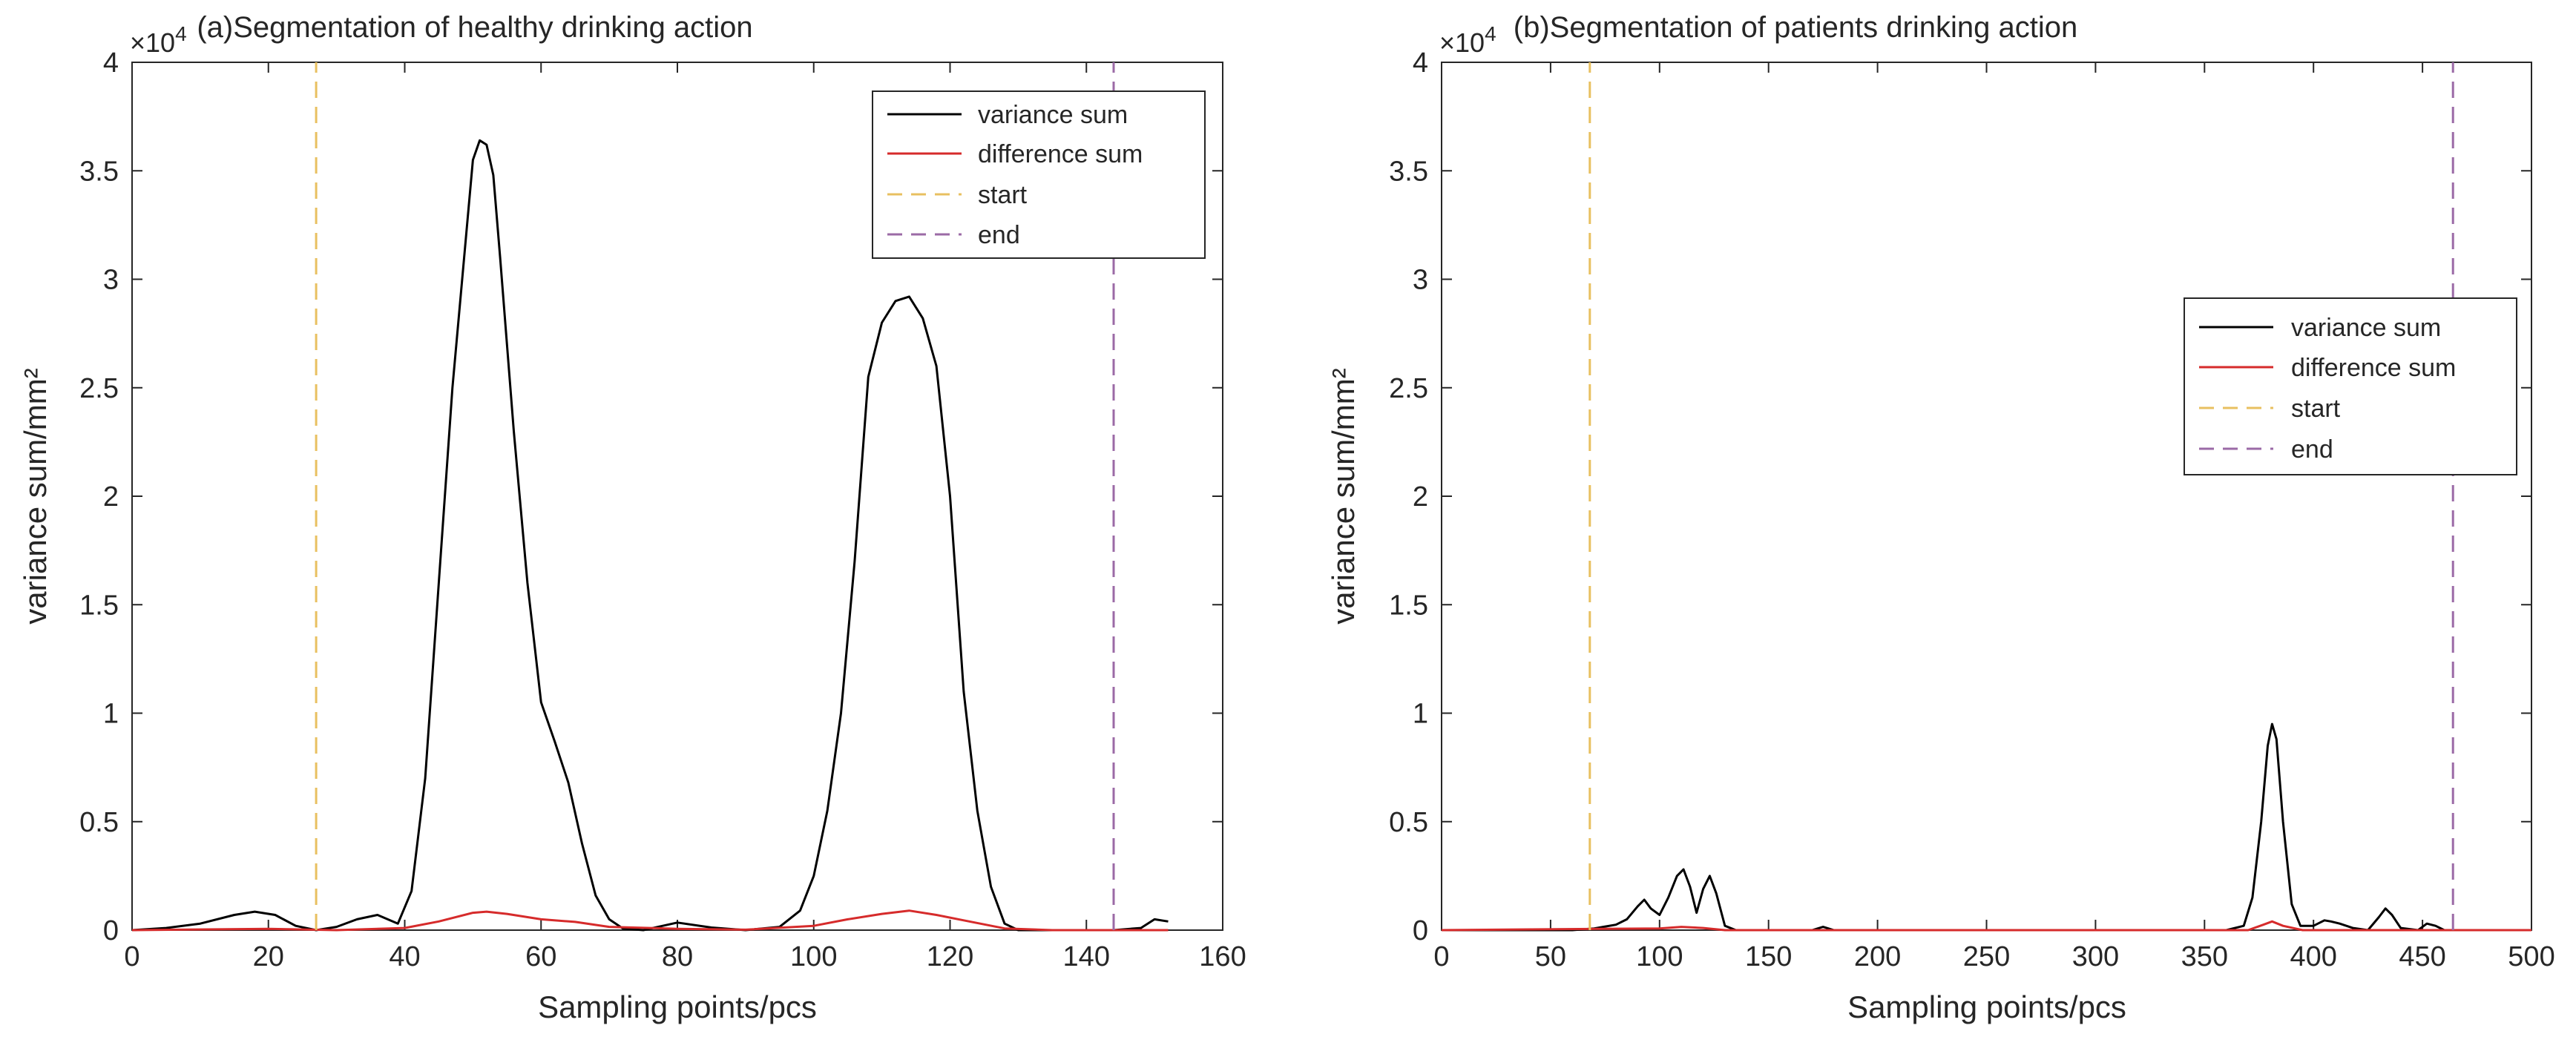 This screenshot has height=1054, width=2576. What do you see at coordinates (2095, 956) in the screenshot?
I see `x-tick-label: 300` at bounding box center [2095, 956].